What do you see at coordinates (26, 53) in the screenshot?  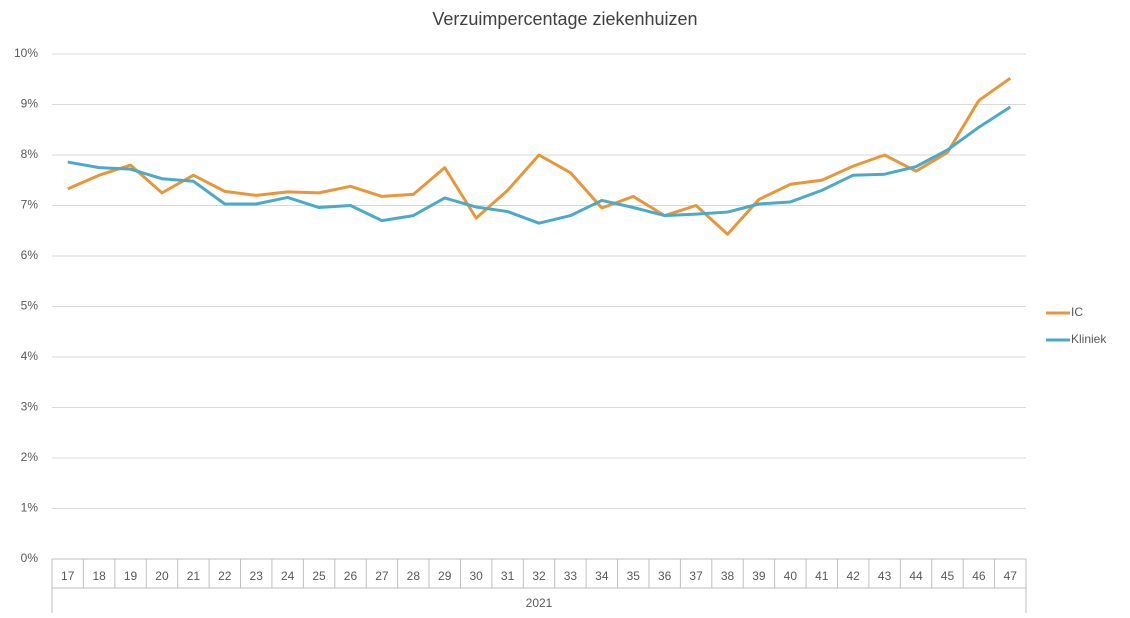 I see `y-tick-label: 10%` at bounding box center [26, 53].